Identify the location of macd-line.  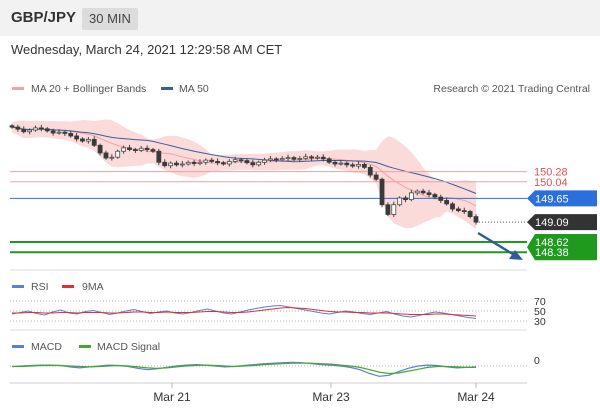
(244, 369).